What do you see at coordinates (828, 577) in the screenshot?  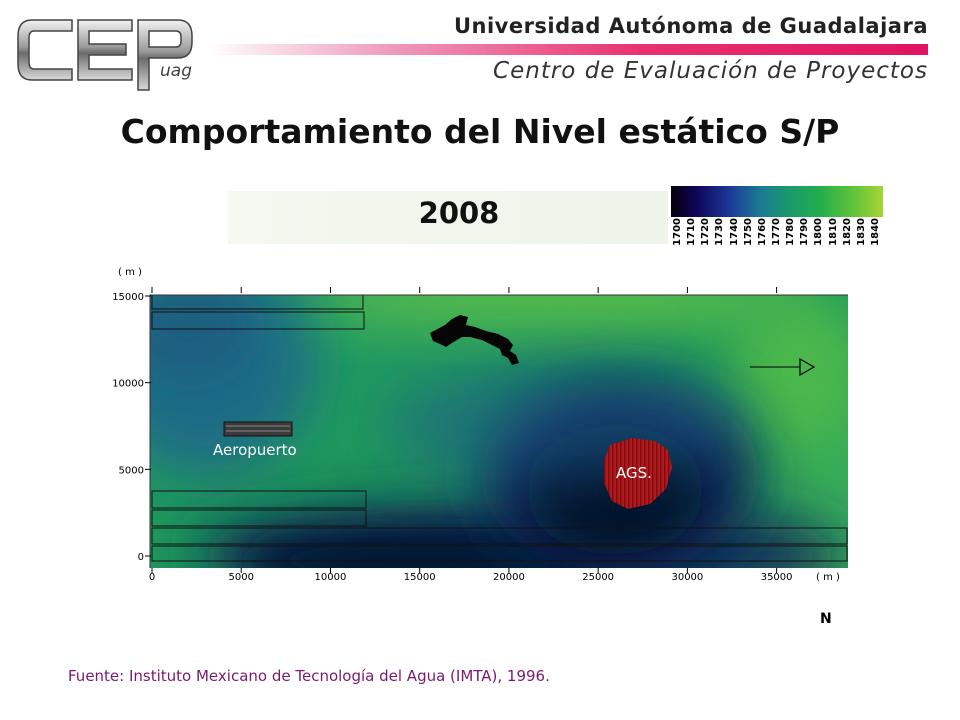 I see `x-axis-unit-label: ( m )` at bounding box center [828, 577].